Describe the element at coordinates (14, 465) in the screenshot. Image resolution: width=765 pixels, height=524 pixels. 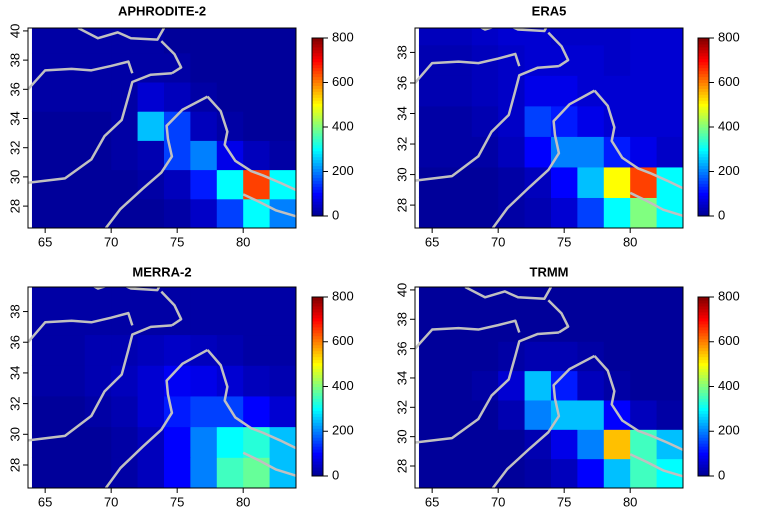
I see `y-tick-label: 28` at that location.